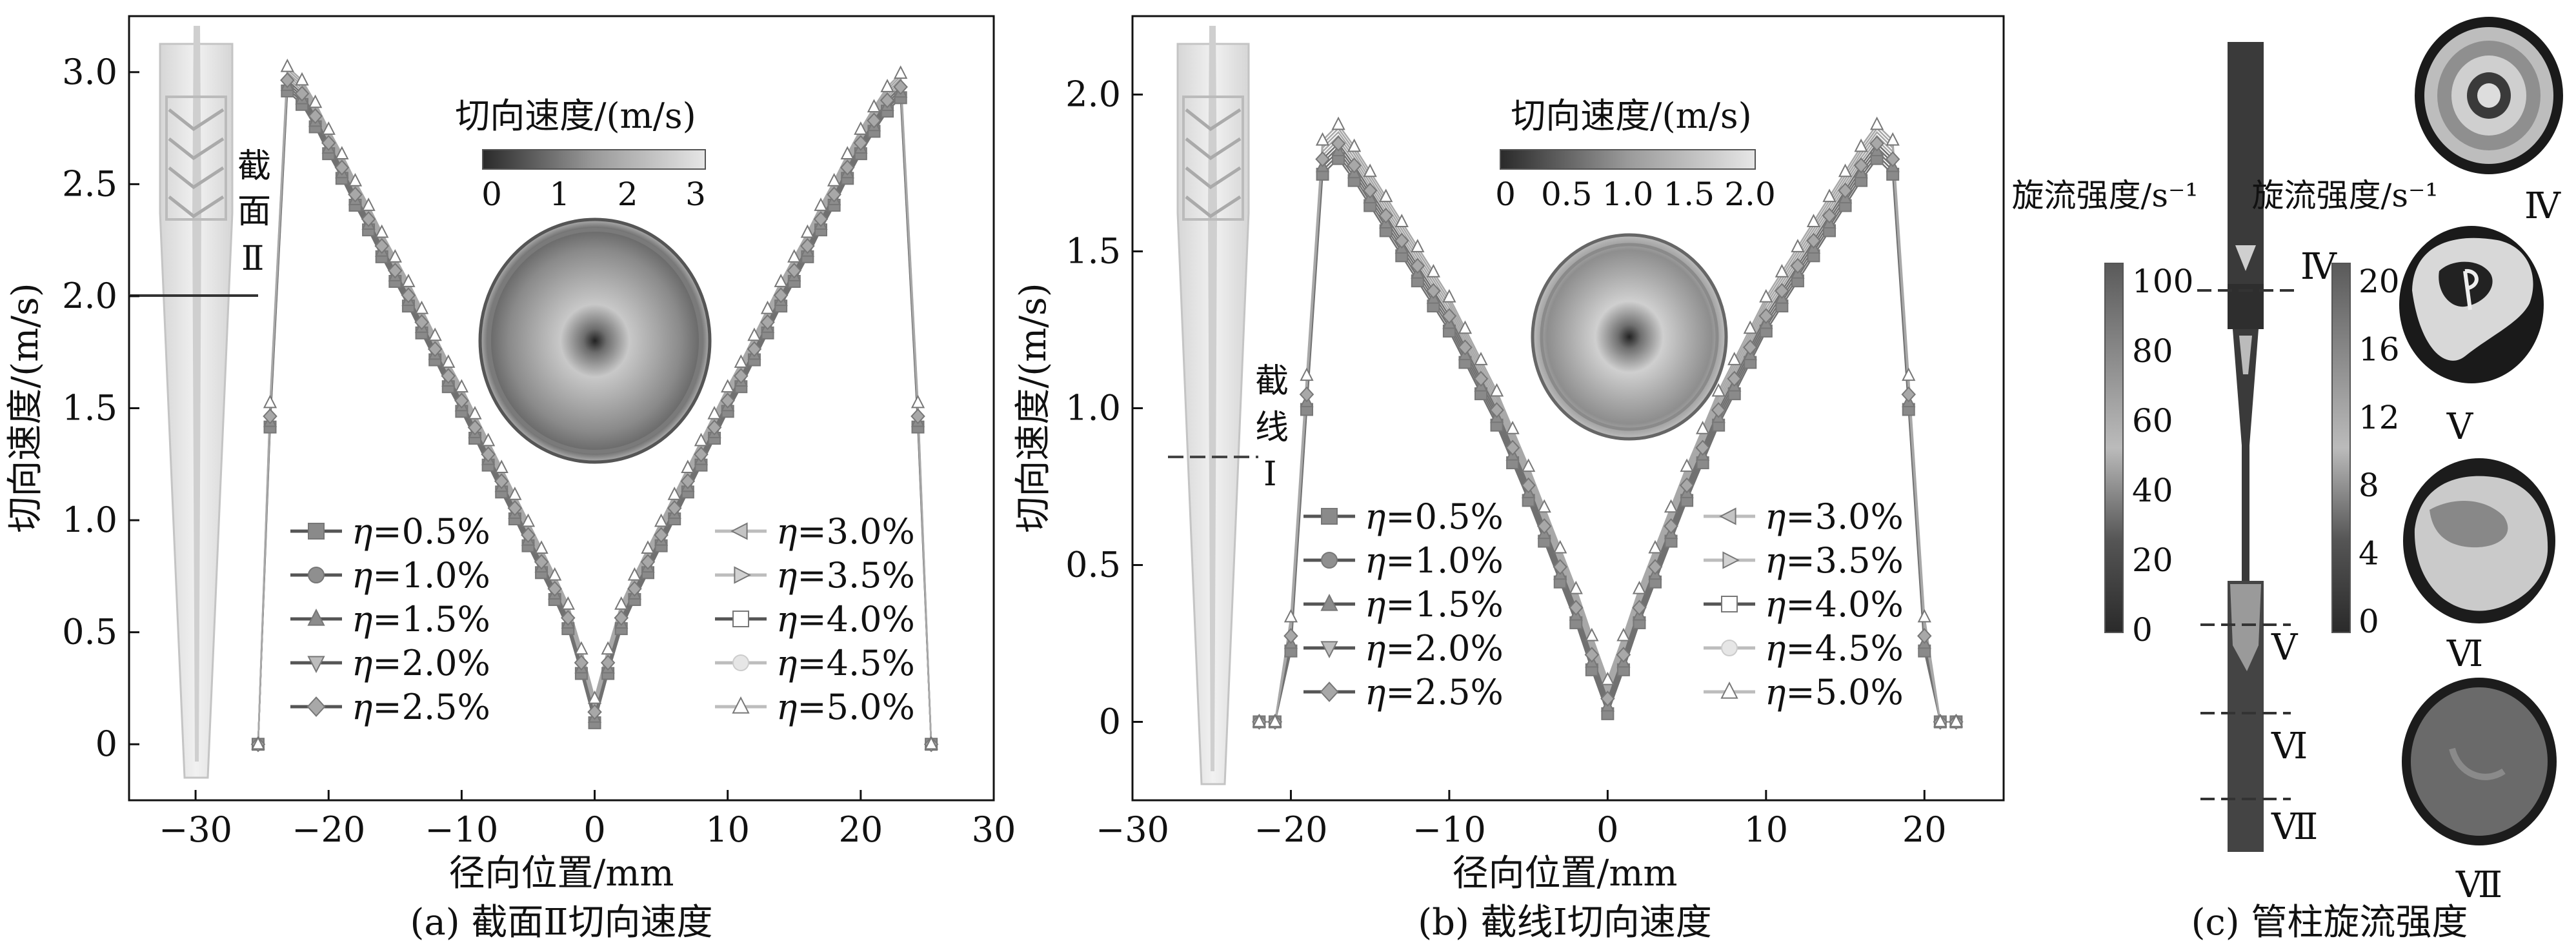 The height and width of the screenshot is (950, 2576). What do you see at coordinates (994, 829) in the screenshot?
I see `x-tick-label: 30` at bounding box center [994, 829].